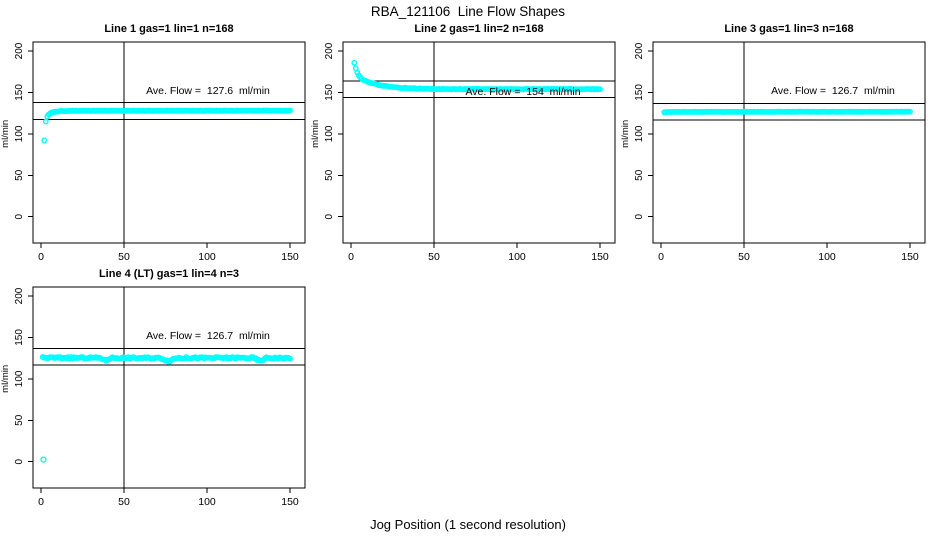 This screenshot has height=540, width=936. I want to click on panel-title-line-4: Line 4 (LT) gas=1 lin=4 n=3, so click(169, 274).